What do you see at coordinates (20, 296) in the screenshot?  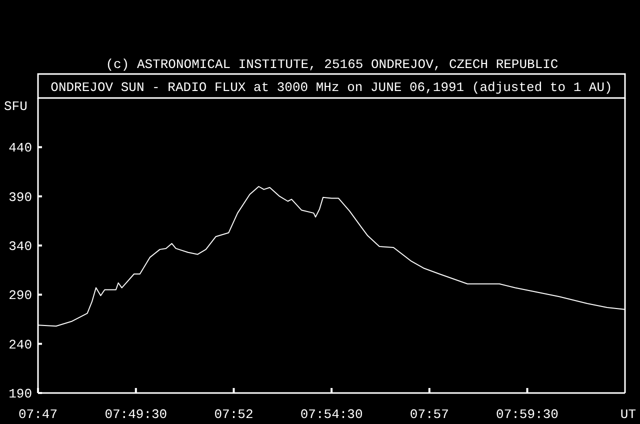 I see `y-tick-label: 290` at bounding box center [20, 296].